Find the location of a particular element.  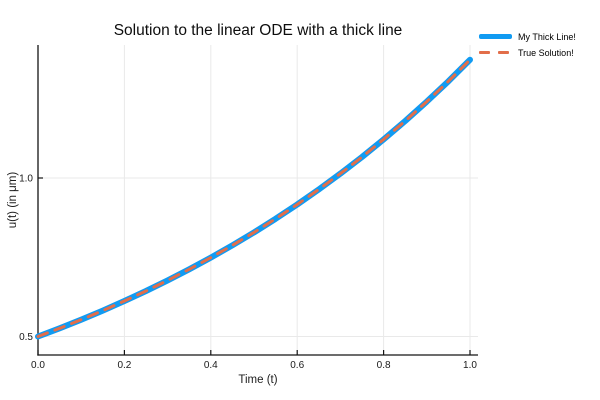

legend-label-true-solution: True Solution! is located at coordinates (546, 52).